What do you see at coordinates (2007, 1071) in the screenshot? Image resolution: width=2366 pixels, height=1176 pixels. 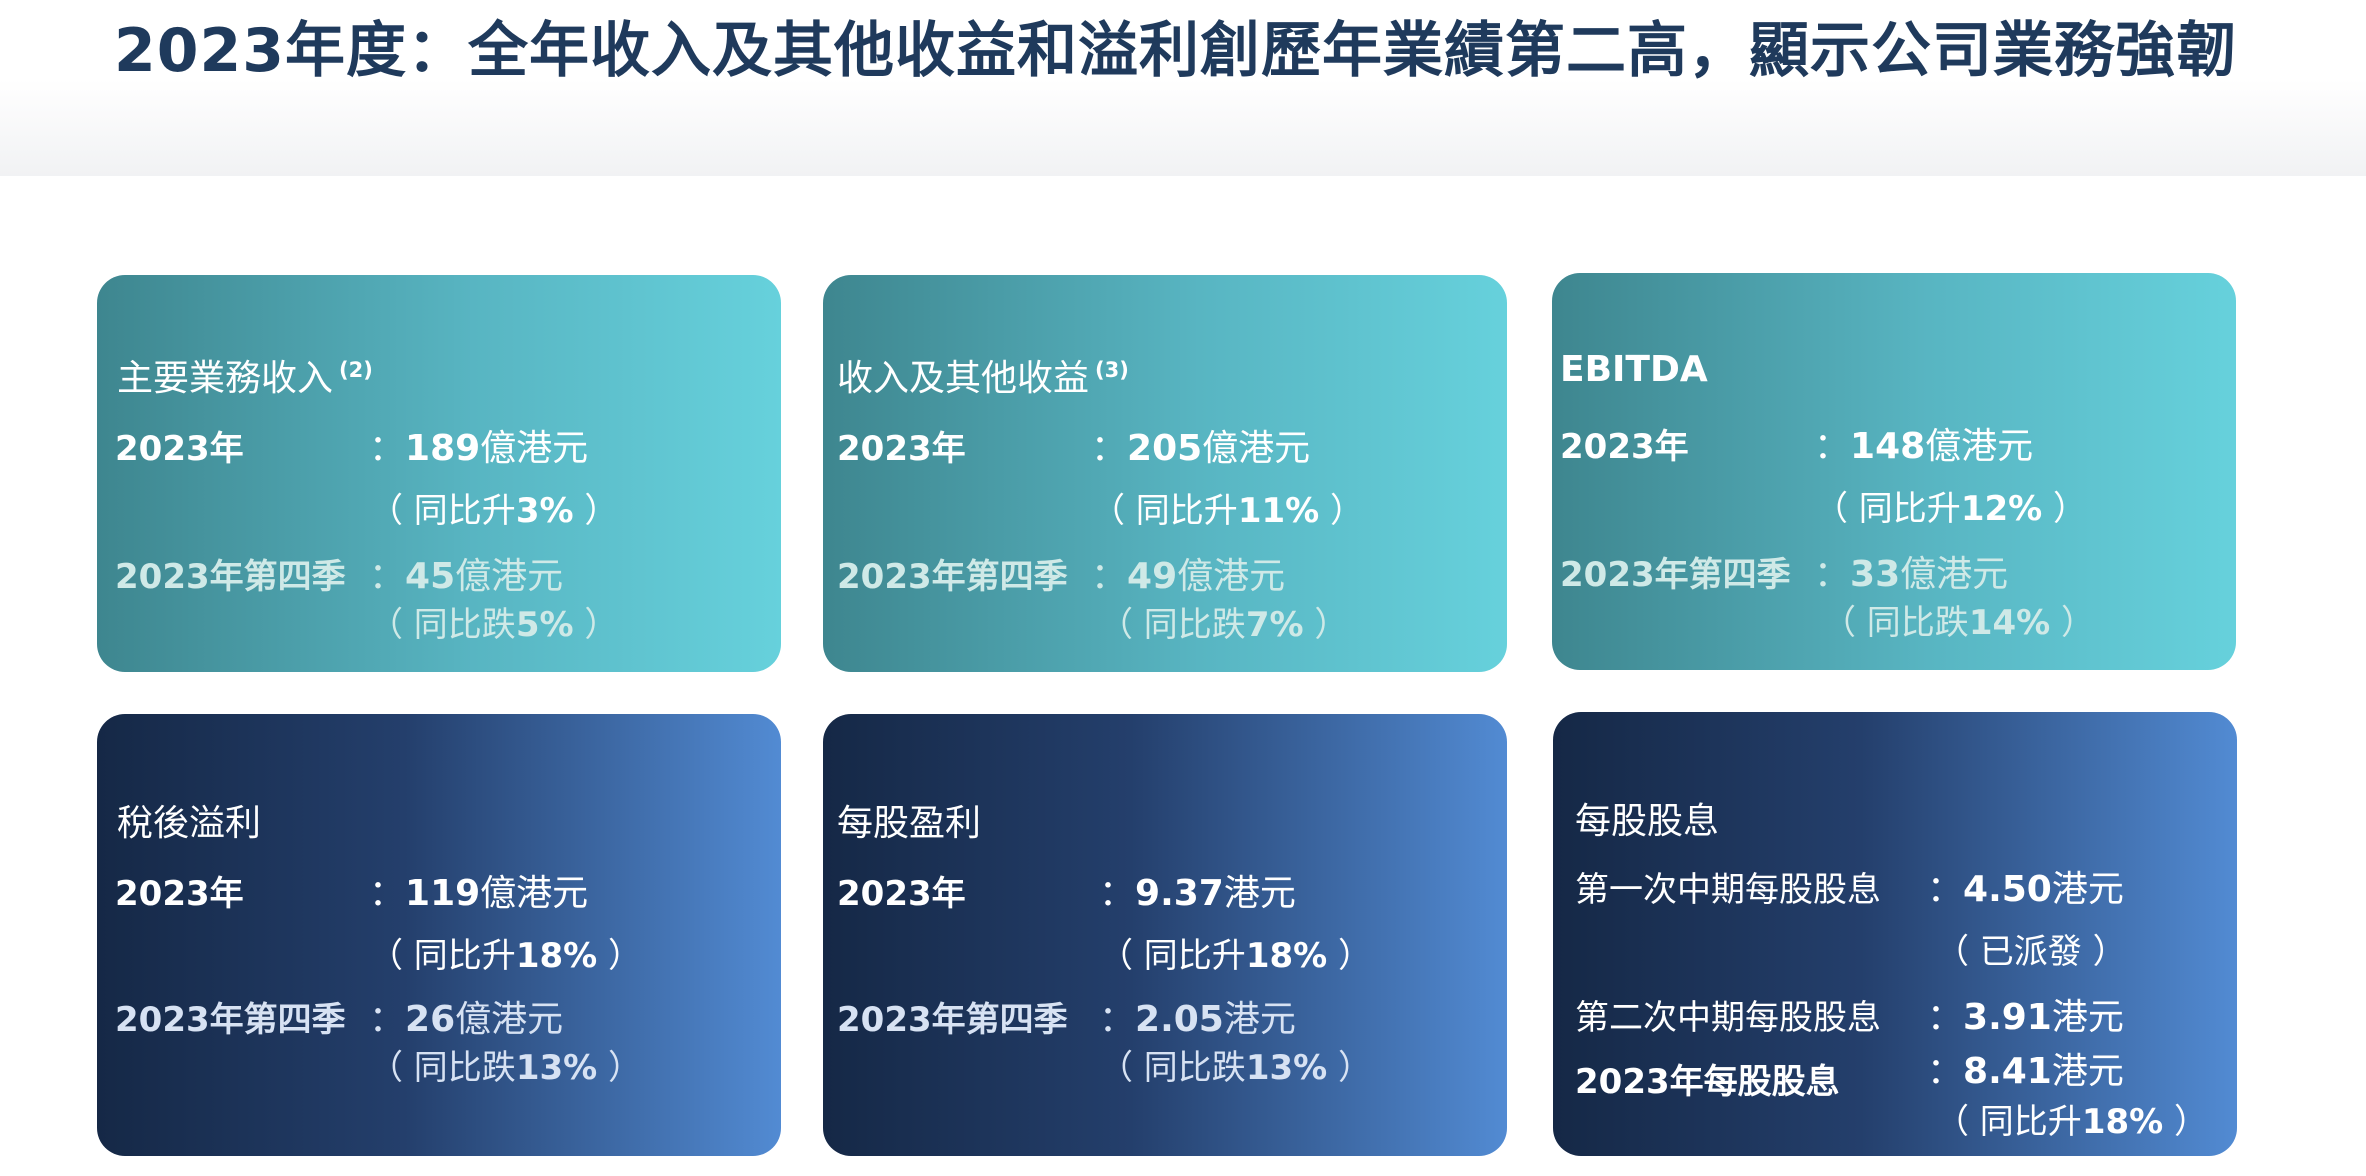 I see `annual-dividend-number: 8.41` at bounding box center [2007, 1071].